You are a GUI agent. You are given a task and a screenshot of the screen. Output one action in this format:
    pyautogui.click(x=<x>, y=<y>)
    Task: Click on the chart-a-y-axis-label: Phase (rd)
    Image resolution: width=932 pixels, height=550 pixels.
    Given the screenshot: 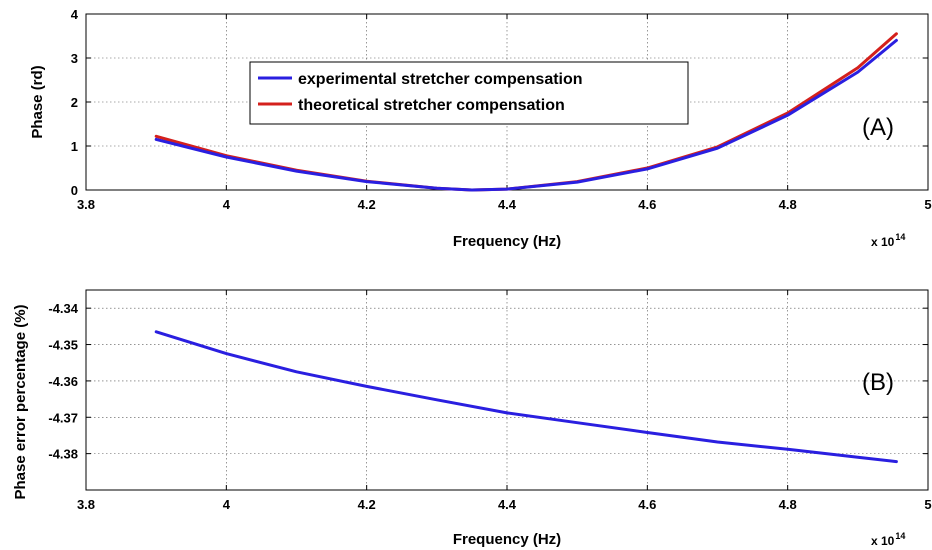 What is the action you would take?
    pyautogui.click(x=37, y=101)
    